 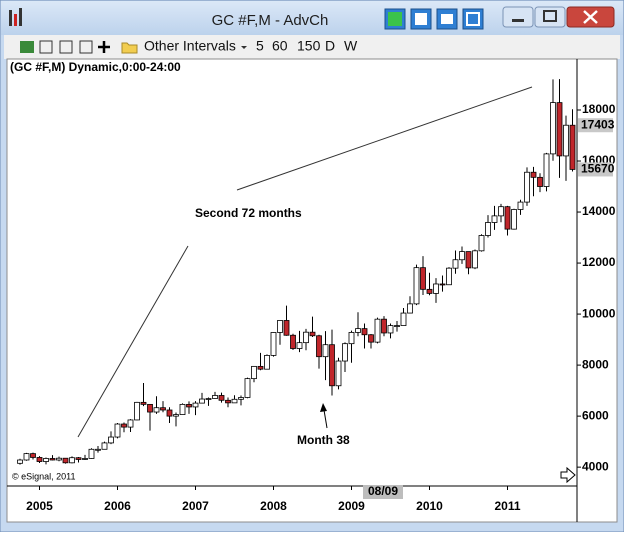 I want to click on interval-button: 150, so click(x=309, y=46).